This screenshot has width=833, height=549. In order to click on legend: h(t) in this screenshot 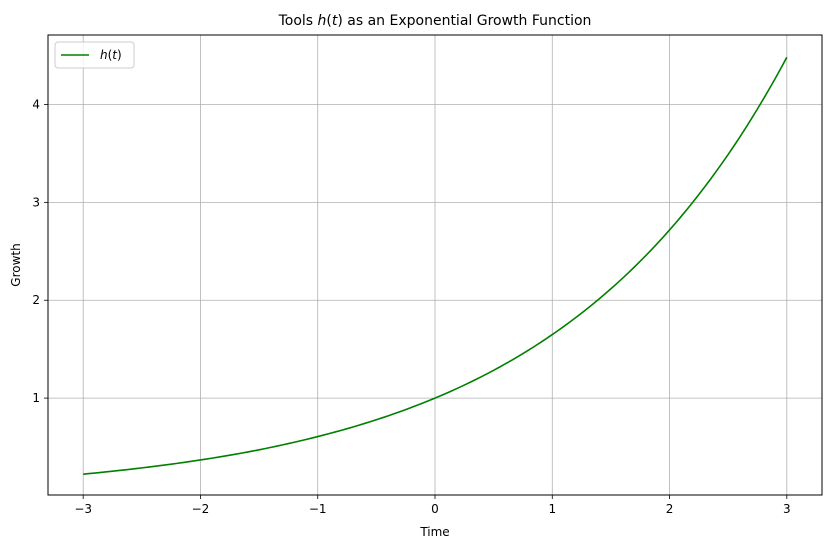, I will do `click(94, 55)`.